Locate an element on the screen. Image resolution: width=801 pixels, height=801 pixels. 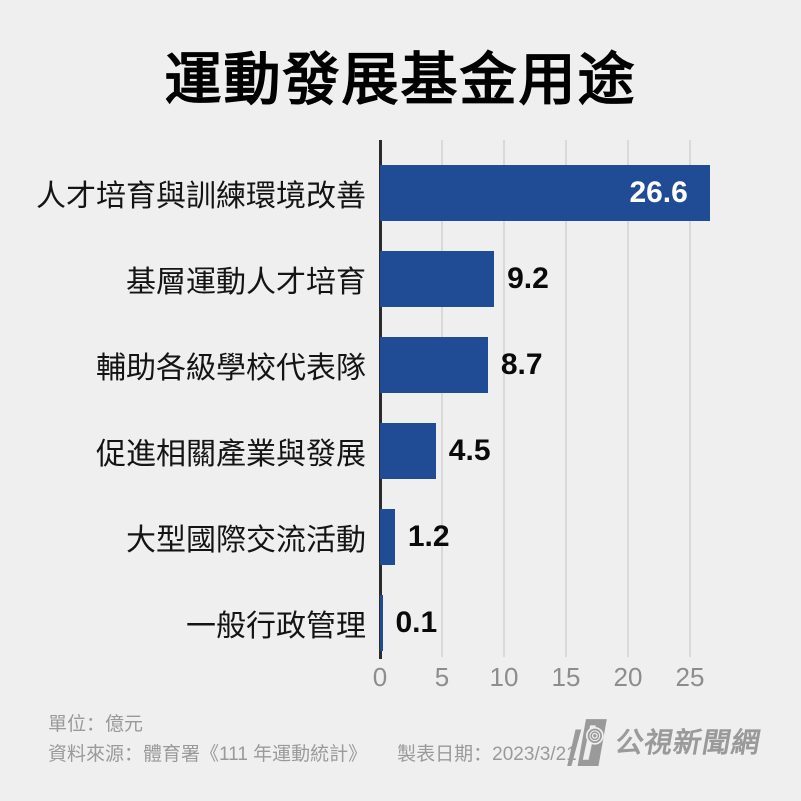
value-label: 8.7 is located at coordinates (521, 364).